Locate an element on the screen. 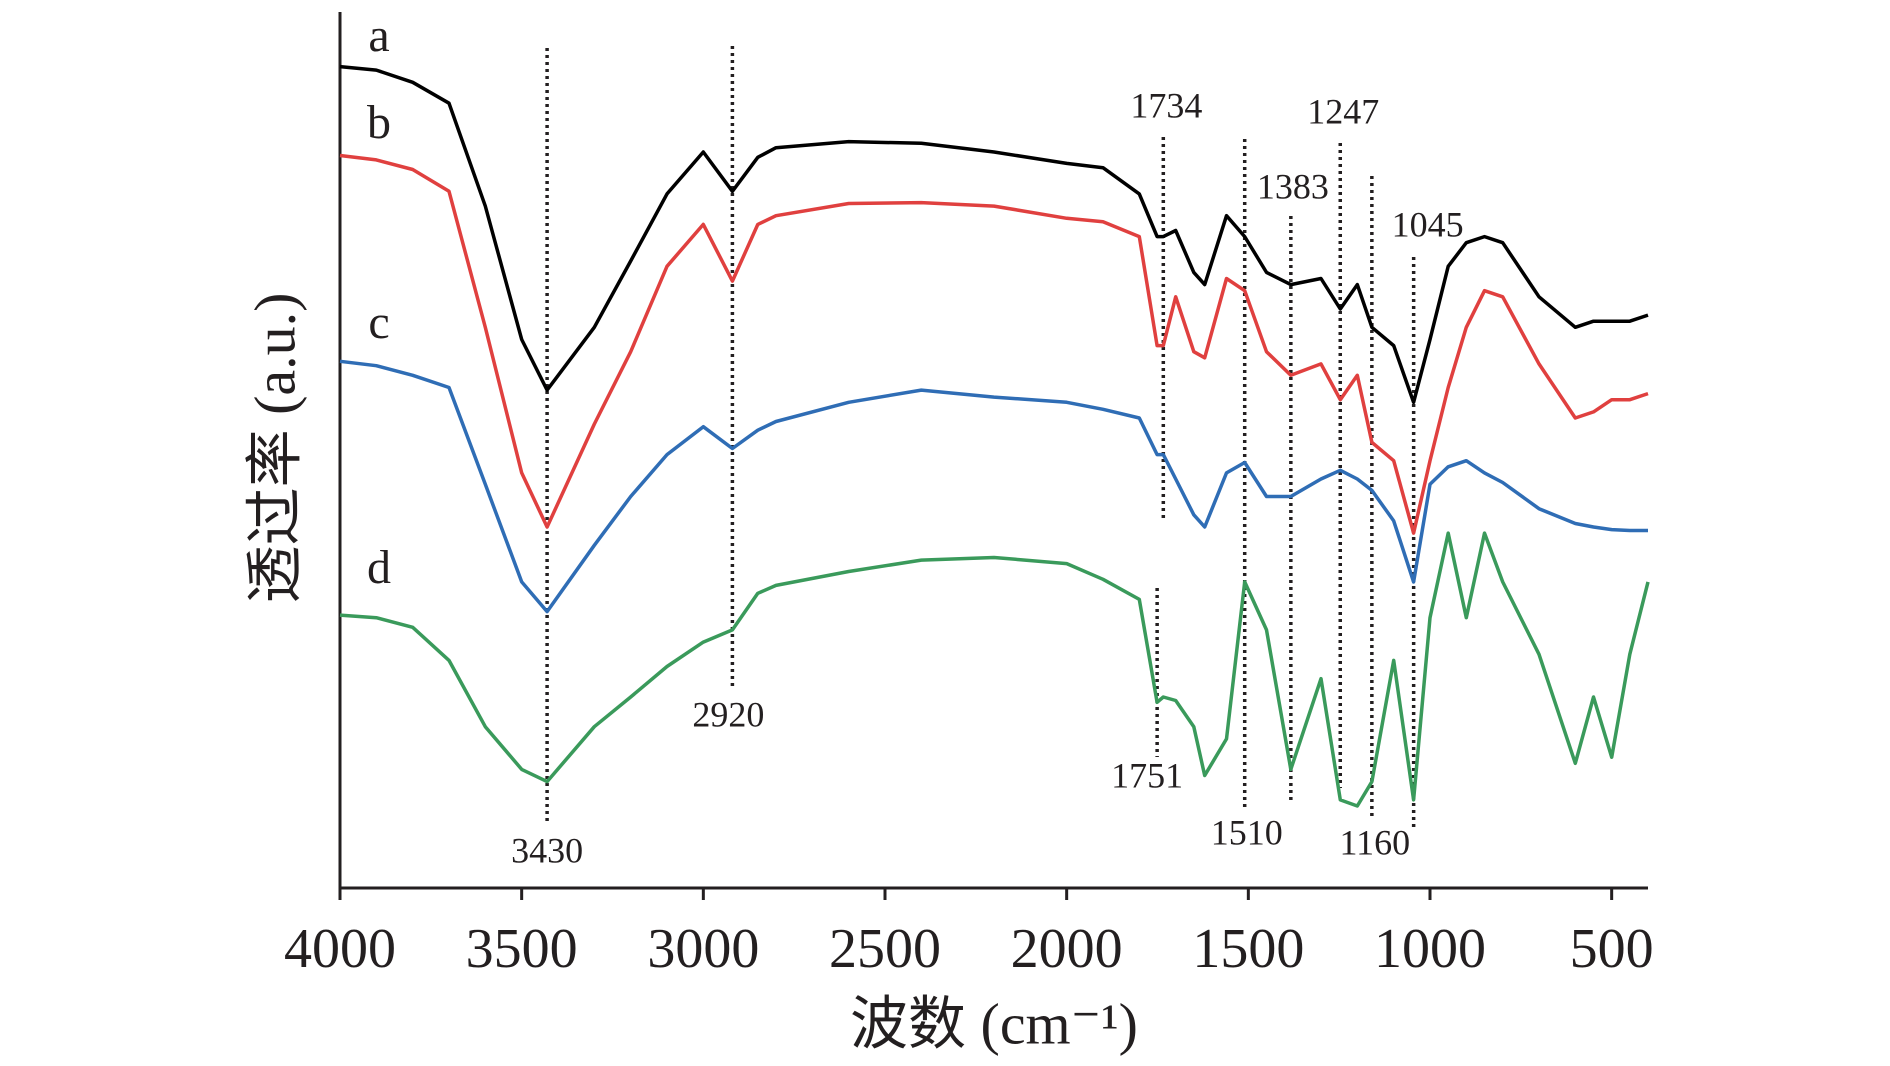 Image resolution: width=1890 pixels, height=1066 pixels. x-tick-label: 3000 is located at coordinates (703, 949).